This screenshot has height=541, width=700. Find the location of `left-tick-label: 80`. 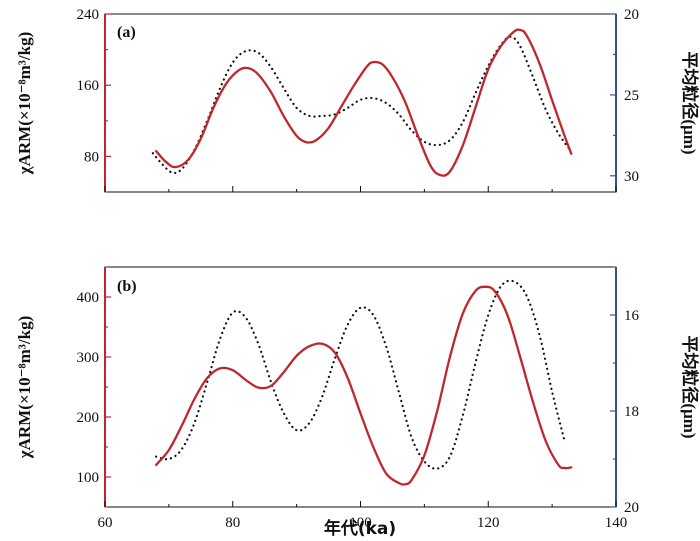

left-tick-label: 80 is located at coordinates (91, 157).